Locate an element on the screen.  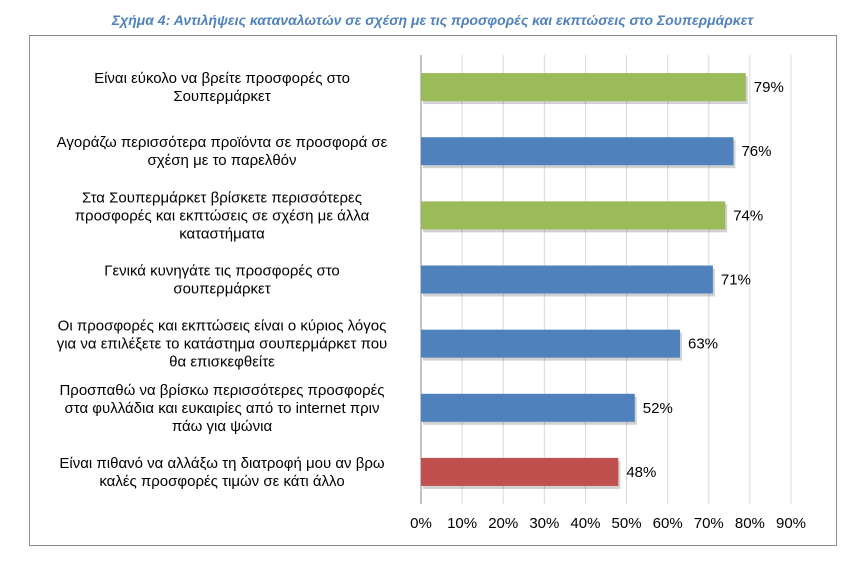
x-tick-label: 80% is located at coordinates (750, 523).